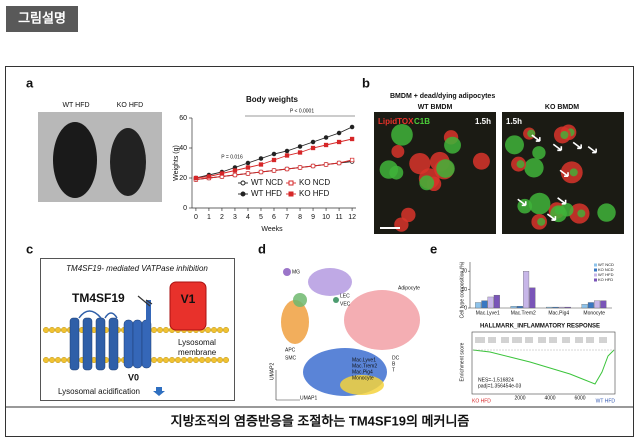 The image size is (640, 444). I want to click on cluster-label: Adipocyte, so click(409, 288).